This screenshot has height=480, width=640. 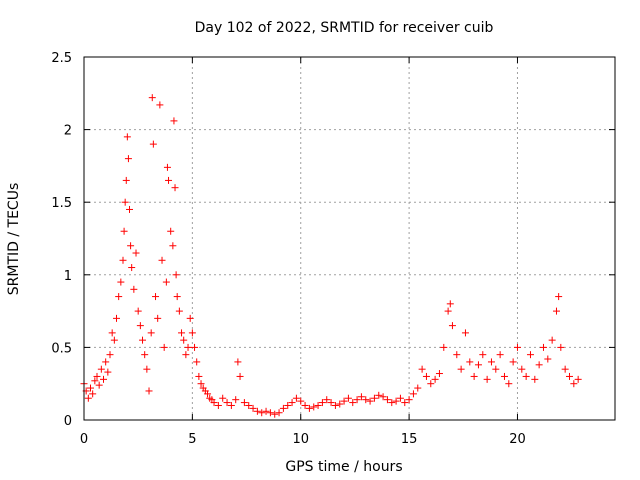 What do you see at coordinates (61, 58) in the screenshot?
I see `y-tick-label: 2.5` at bounding box center [61, 58].